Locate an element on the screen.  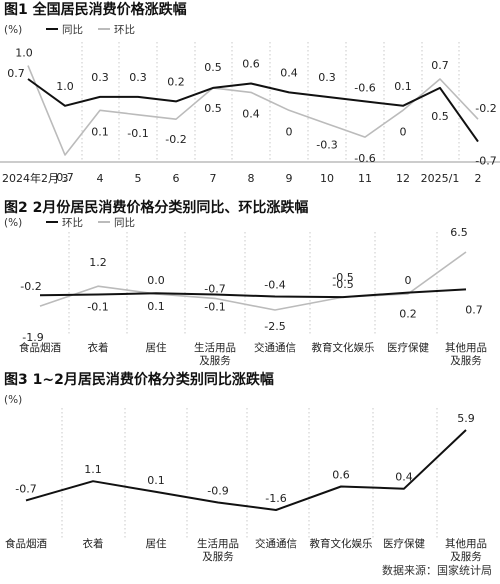
data-label: -0.3 is located at coordinates (326, 145).